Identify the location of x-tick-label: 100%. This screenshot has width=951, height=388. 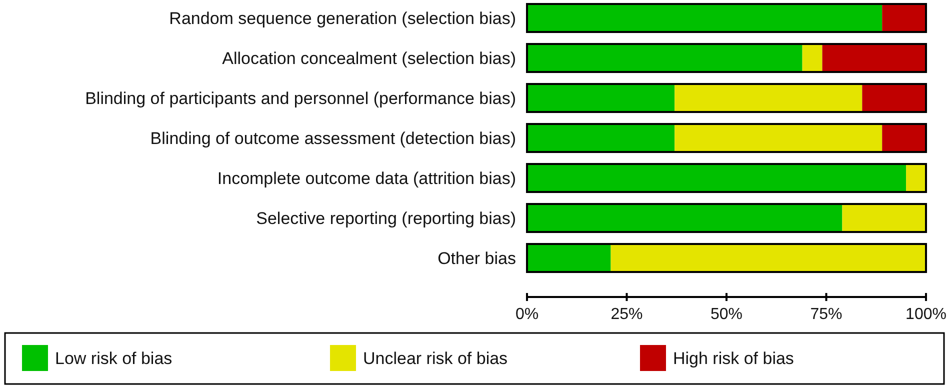
(926, 315).